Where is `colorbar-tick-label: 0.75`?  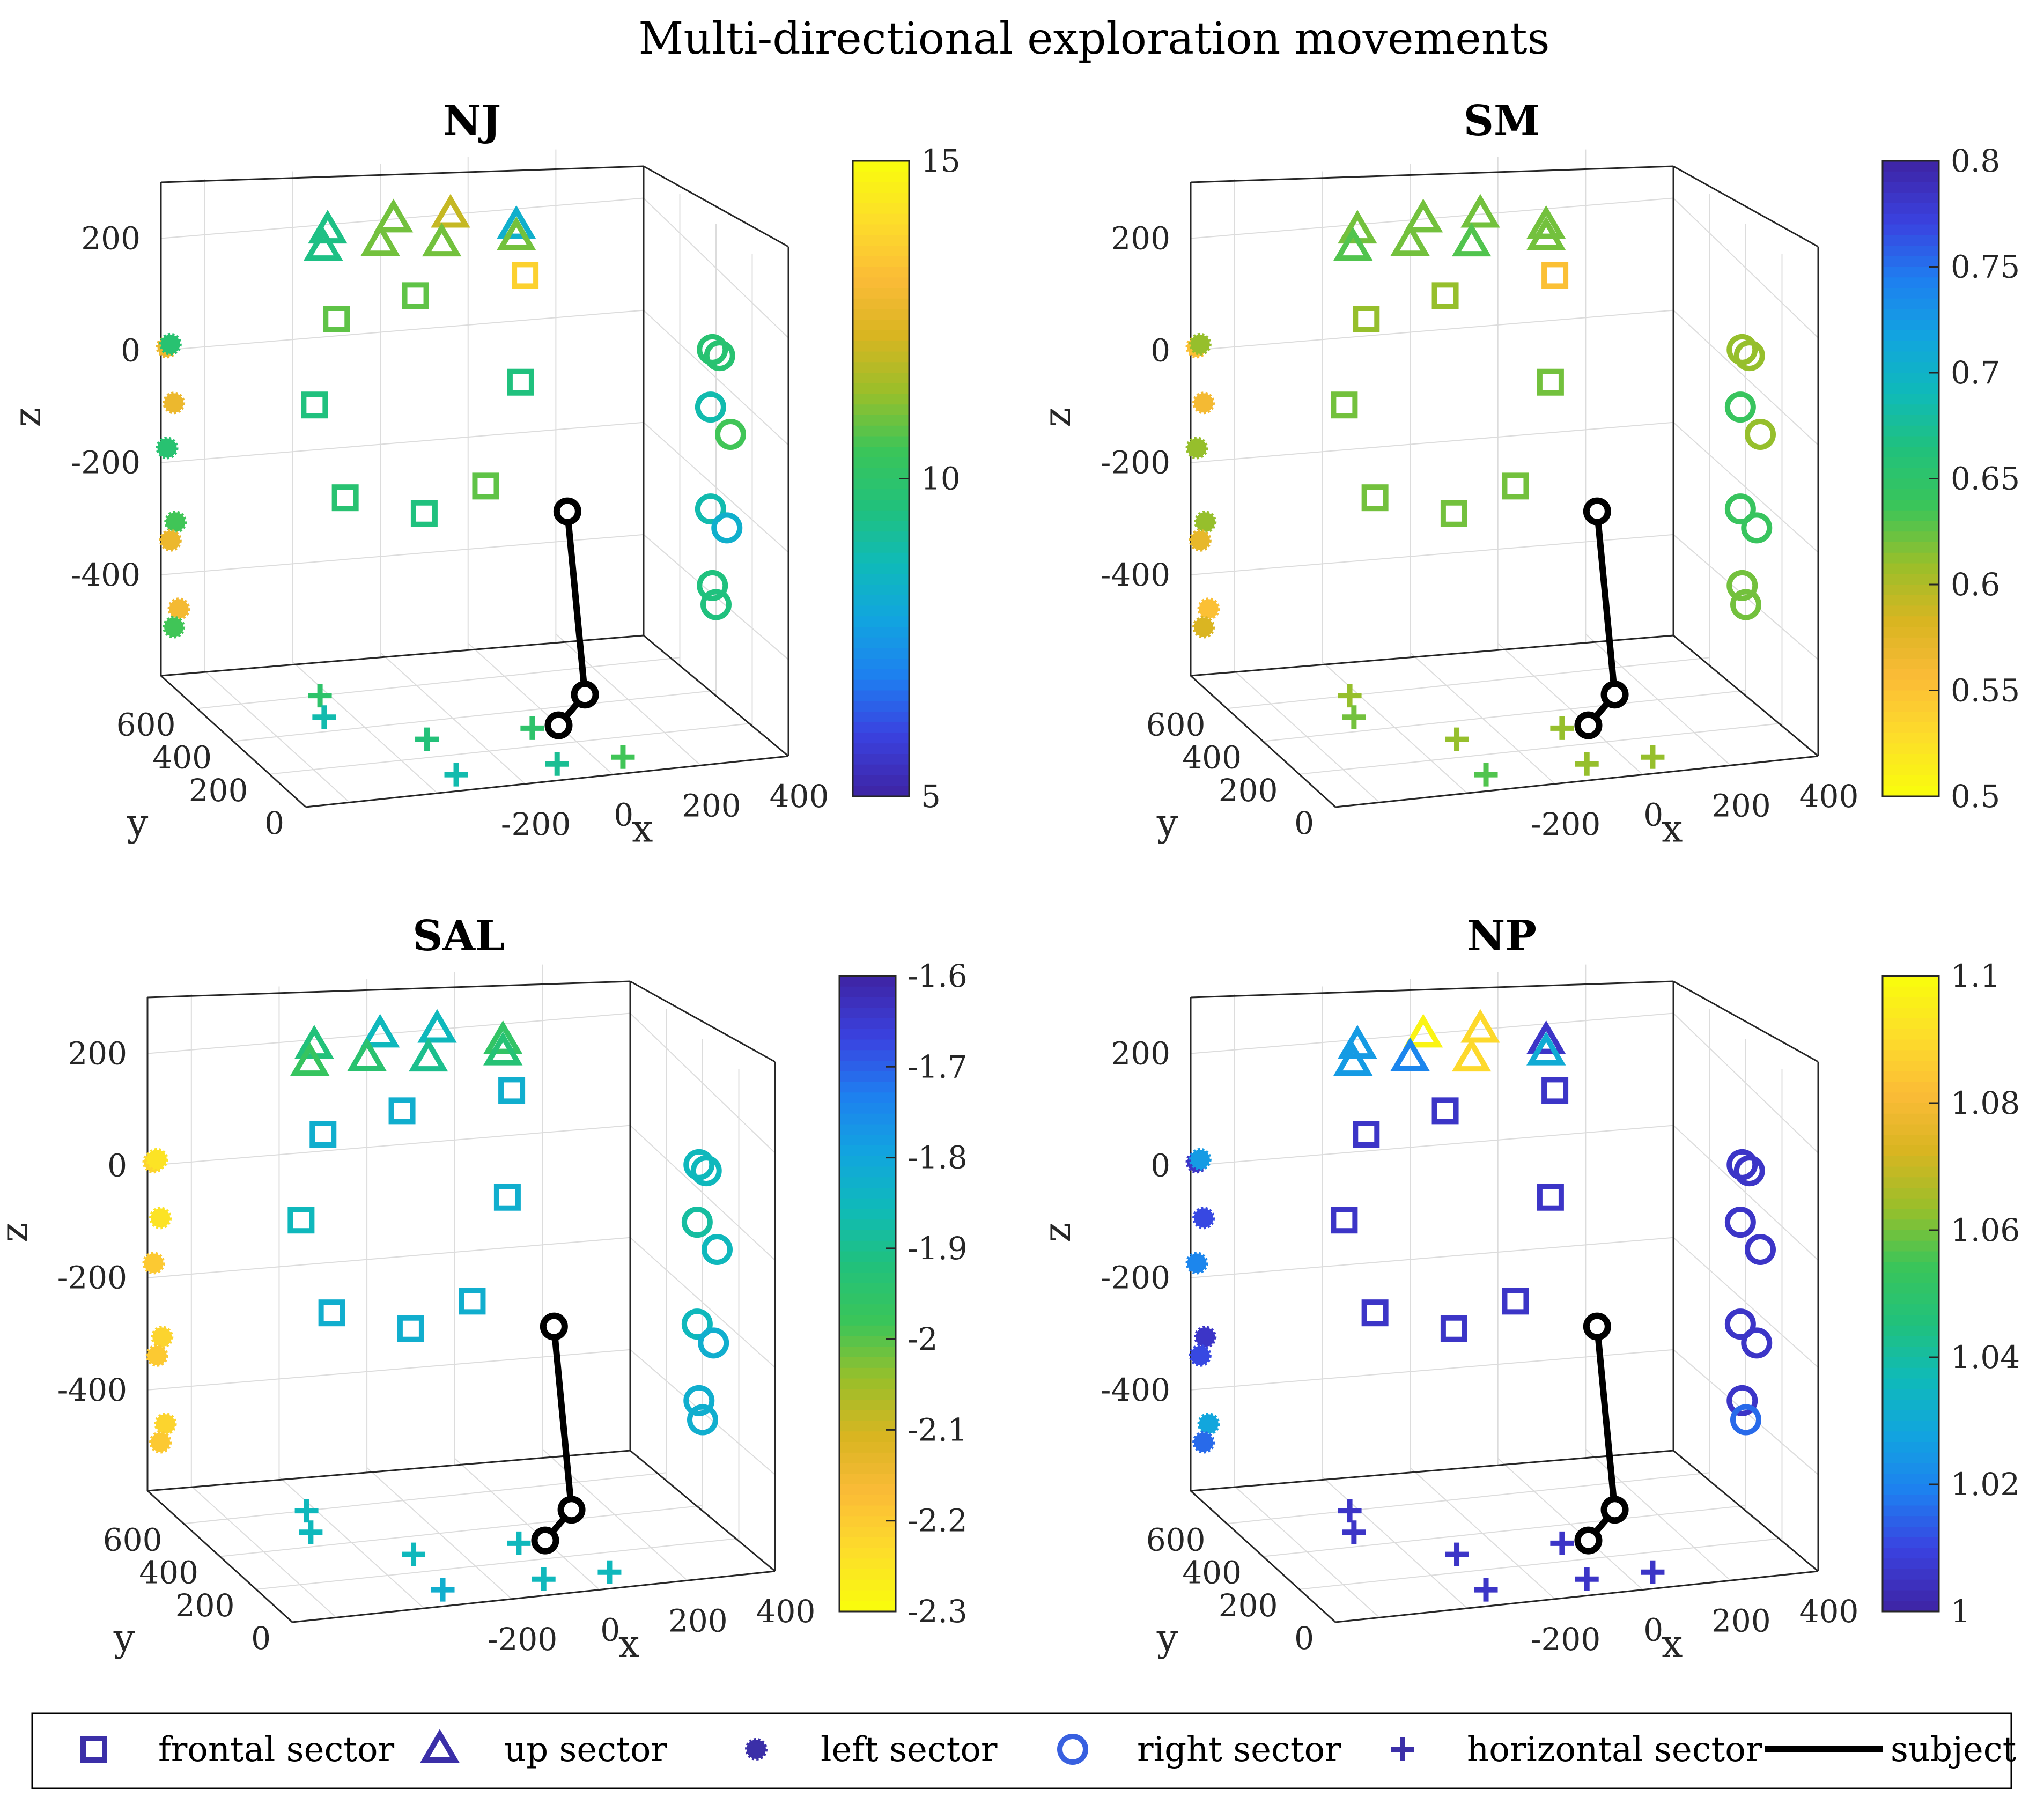 colorbar-tick-label: 0.75 is located at coordinates (1985, 267).